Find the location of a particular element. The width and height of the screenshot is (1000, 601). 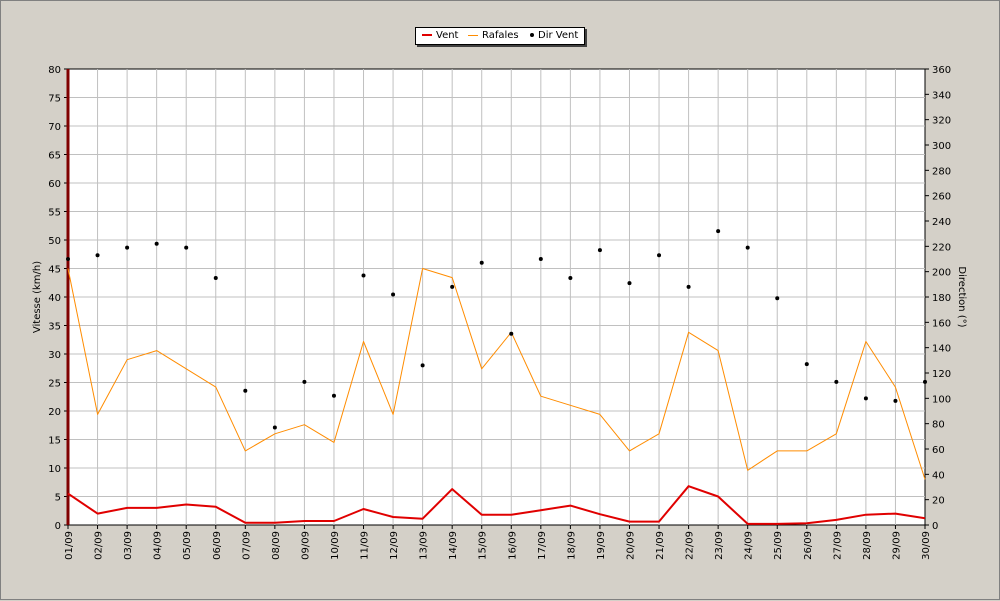

y2-tick-label: 160 is located at coordinates (941, 323).